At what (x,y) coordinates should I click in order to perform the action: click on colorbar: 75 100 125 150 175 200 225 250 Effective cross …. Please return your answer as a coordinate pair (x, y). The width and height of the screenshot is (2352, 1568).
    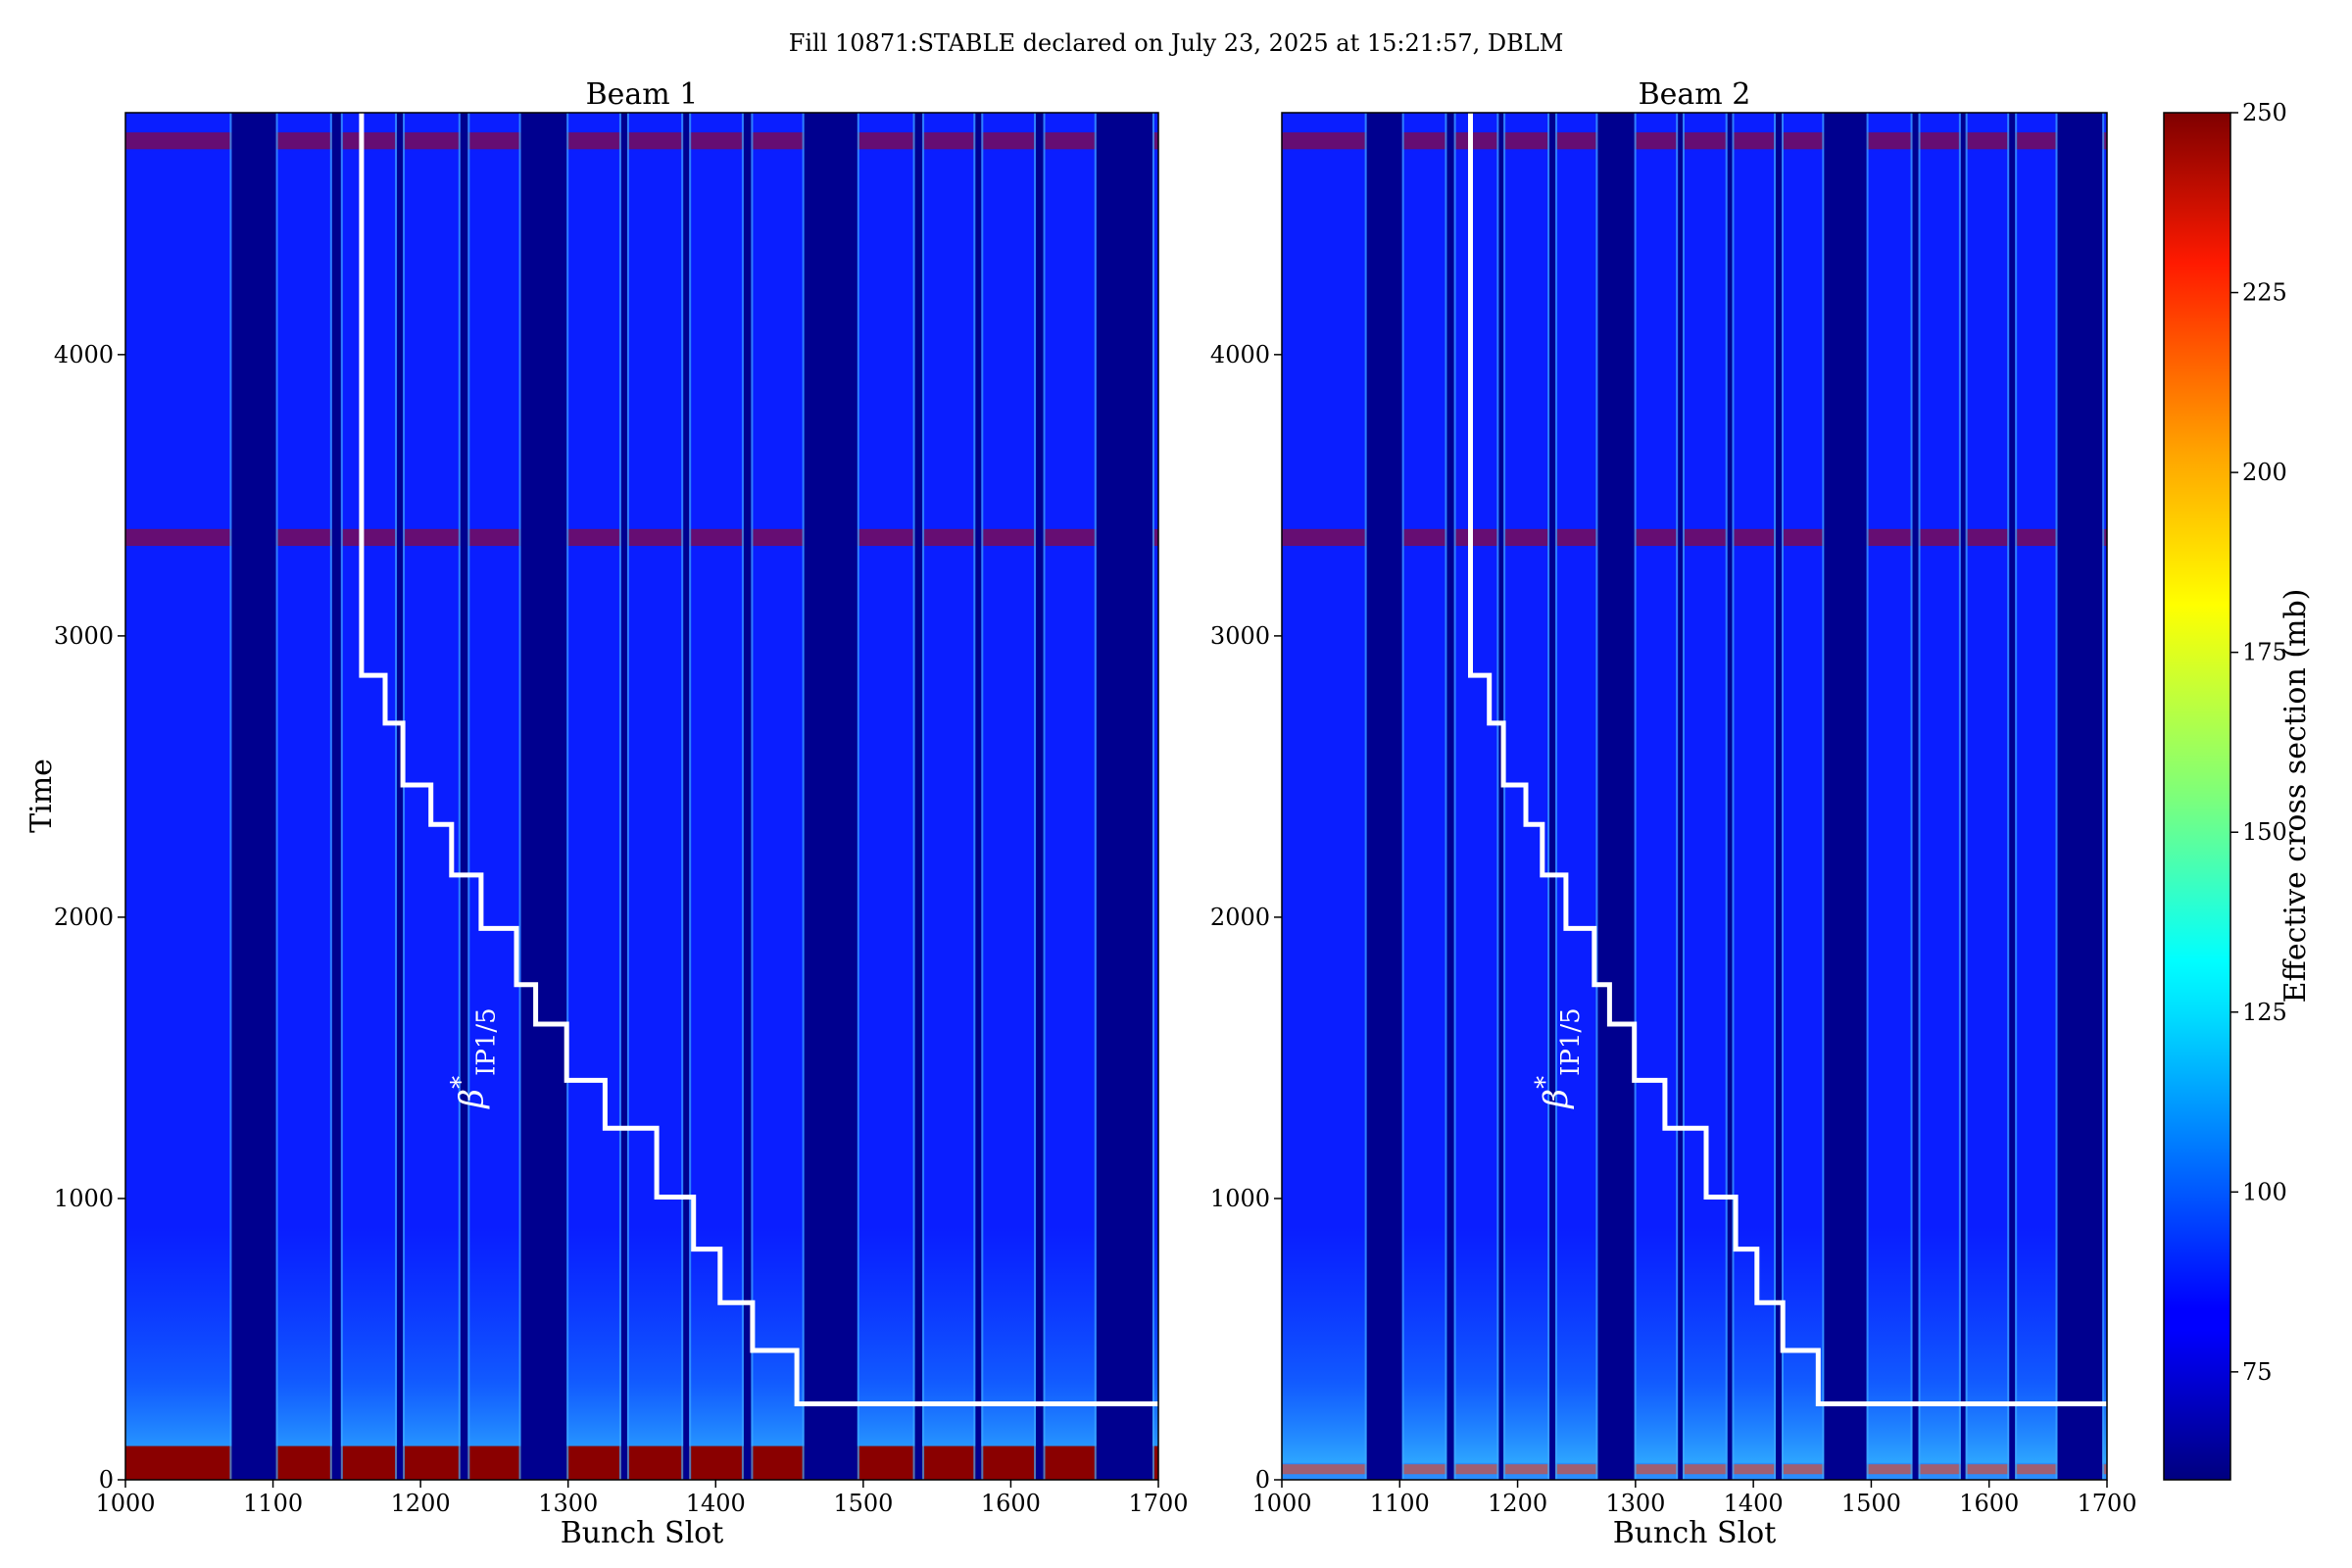
    Looking at the image, I should click on (2238, 790).